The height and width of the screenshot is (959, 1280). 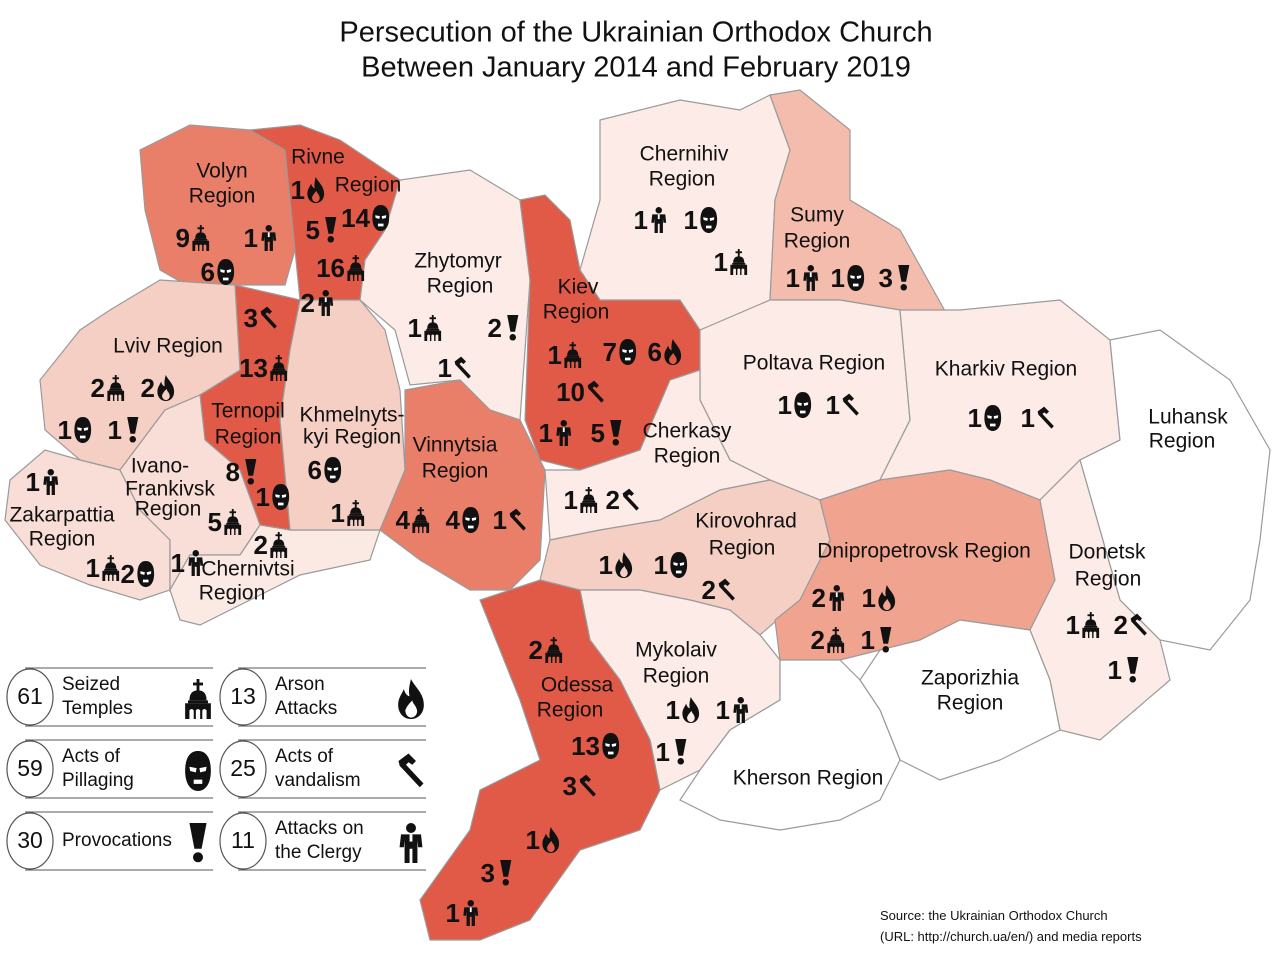 What do you see at coordinates (970, 678) in the screenshot?
I see `region-name: Zaporizhia` at bounding box center [970, 678].